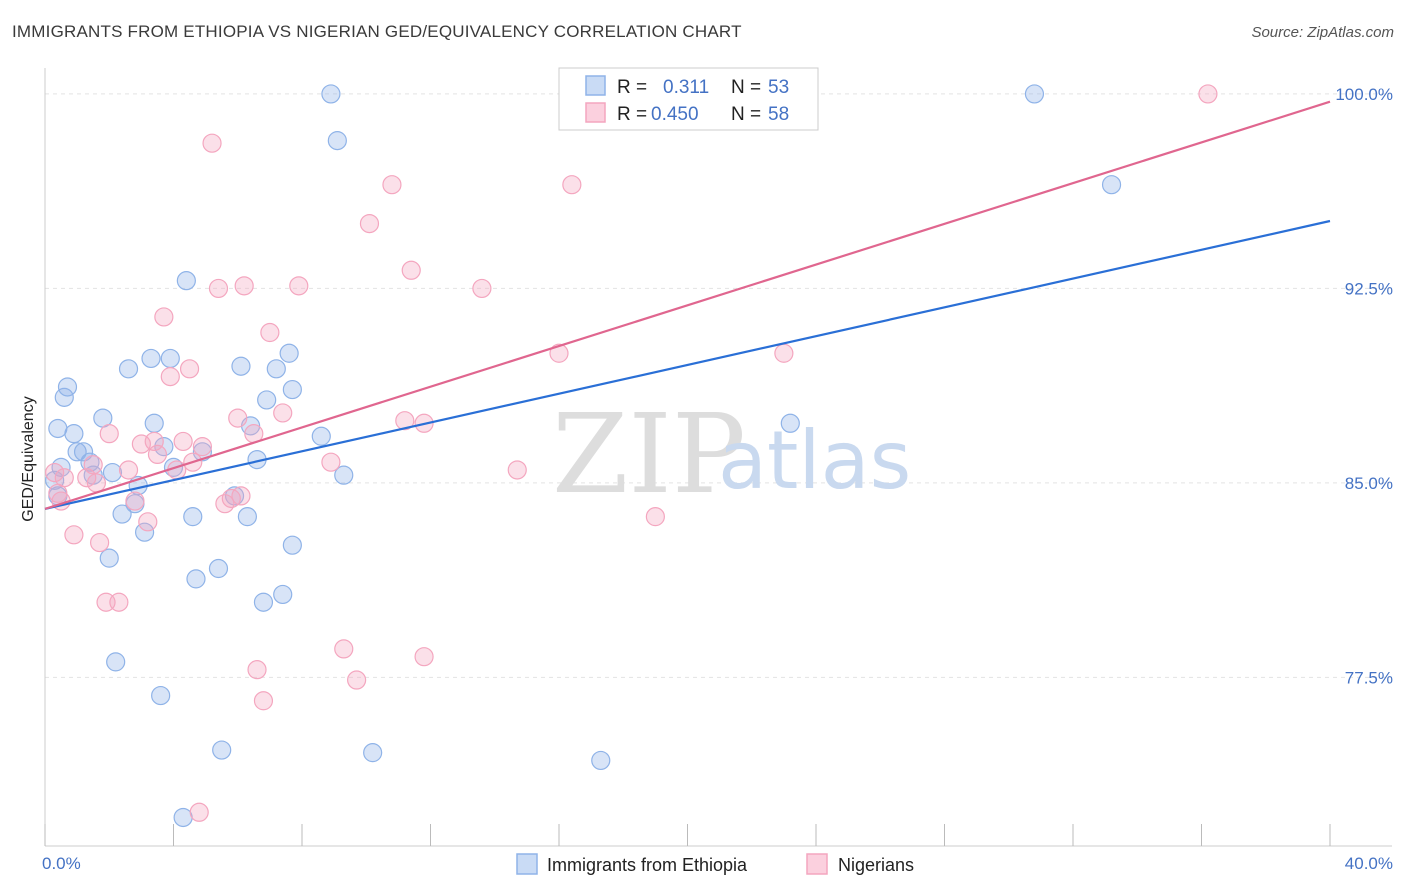 The height and width of the screenshot is (892, 1406). What do you see at coordinates (686, 87) in the screenshot?
I see `legend-r-value-ethiopia: 0.311` at bounding box center [686, 87].